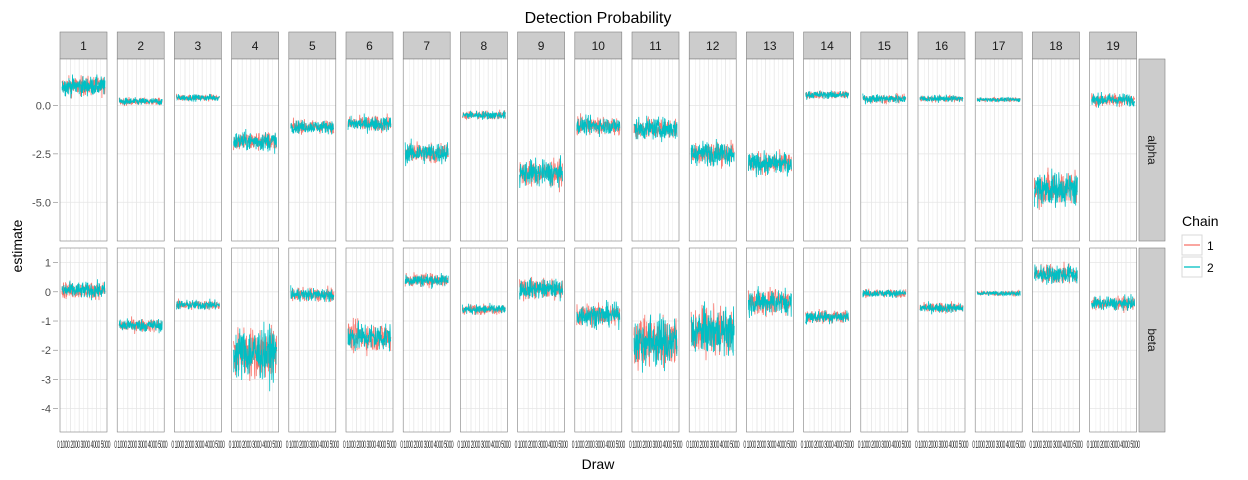  I want to click on facet-strip-label-alpha: alpha, so click(1152, 150).